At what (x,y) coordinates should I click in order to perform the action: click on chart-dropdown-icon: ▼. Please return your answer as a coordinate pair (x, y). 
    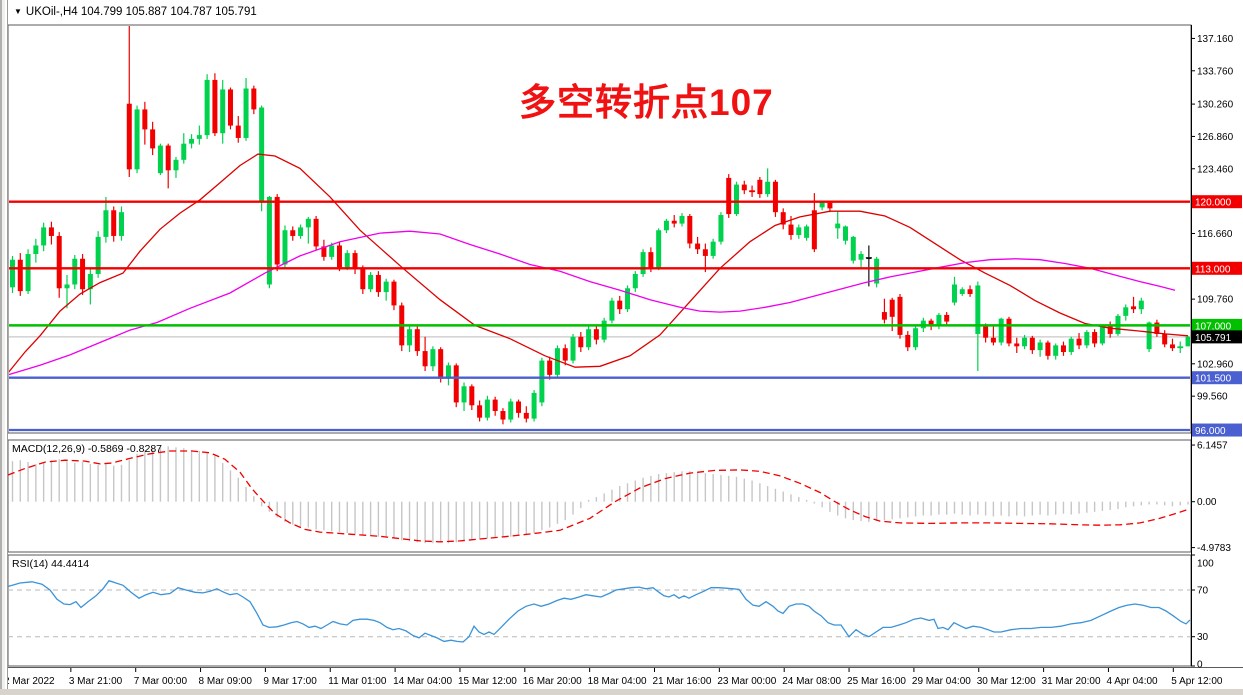
    Looking at the image, I should click on (18, 11).